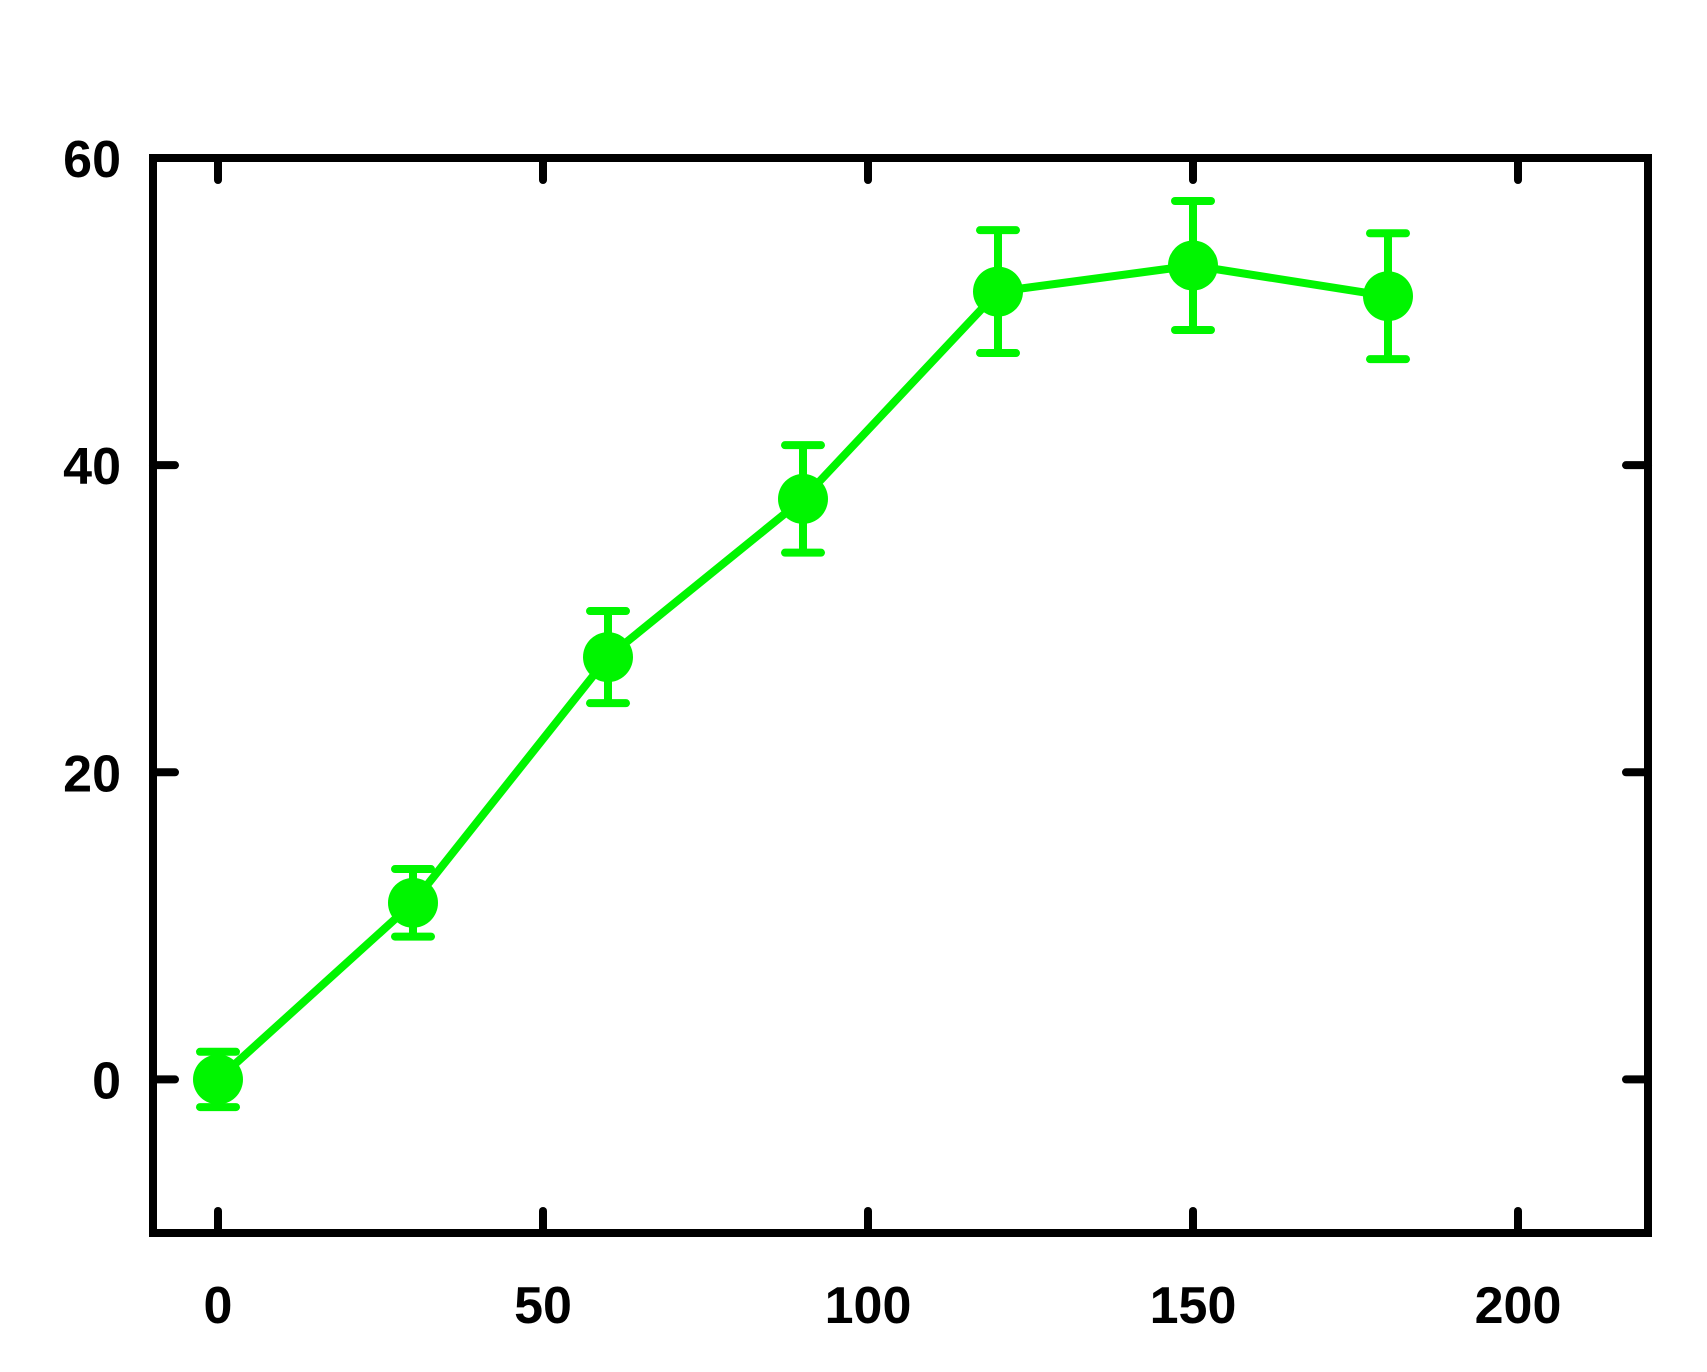 The image size is (1707, 1372). What do you see at coordinates (1518, 1306) in the screenshot?
I see `x-tick-label: 200` at bounding box center [1518, 1306].